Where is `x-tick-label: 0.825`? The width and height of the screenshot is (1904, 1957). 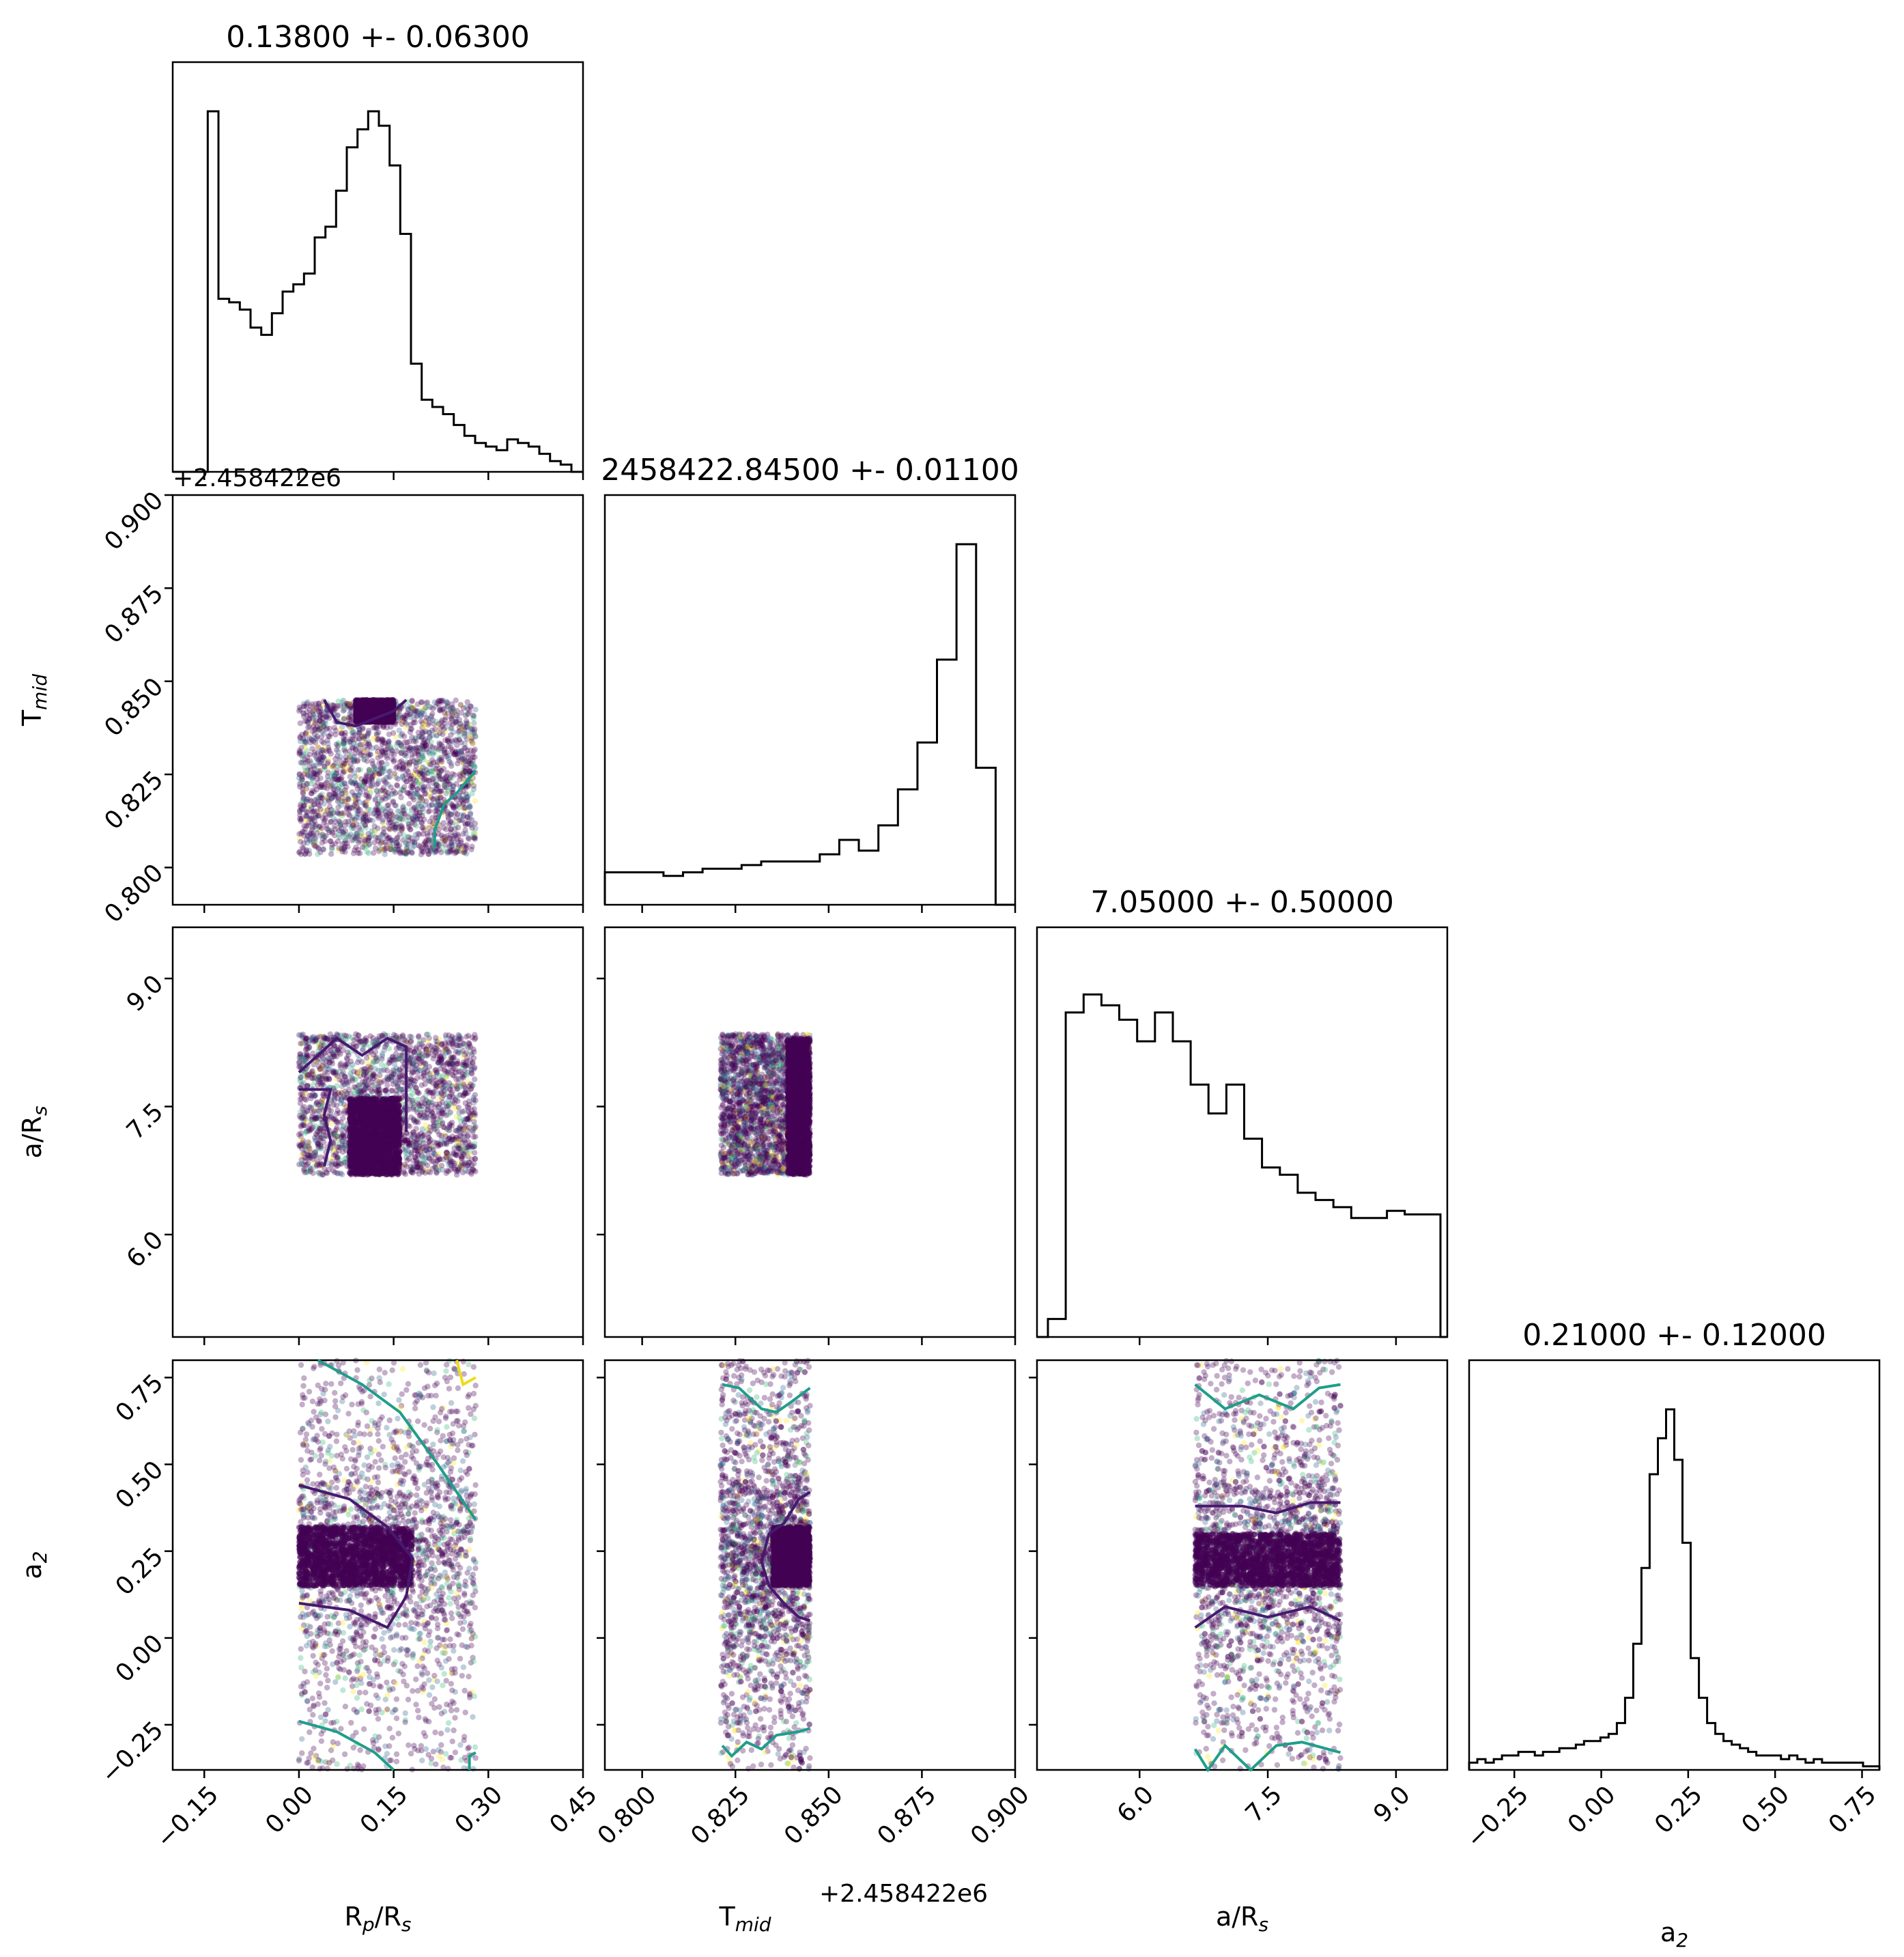 x-tick-label: 0.825 is located at coordinates (720, 1816).